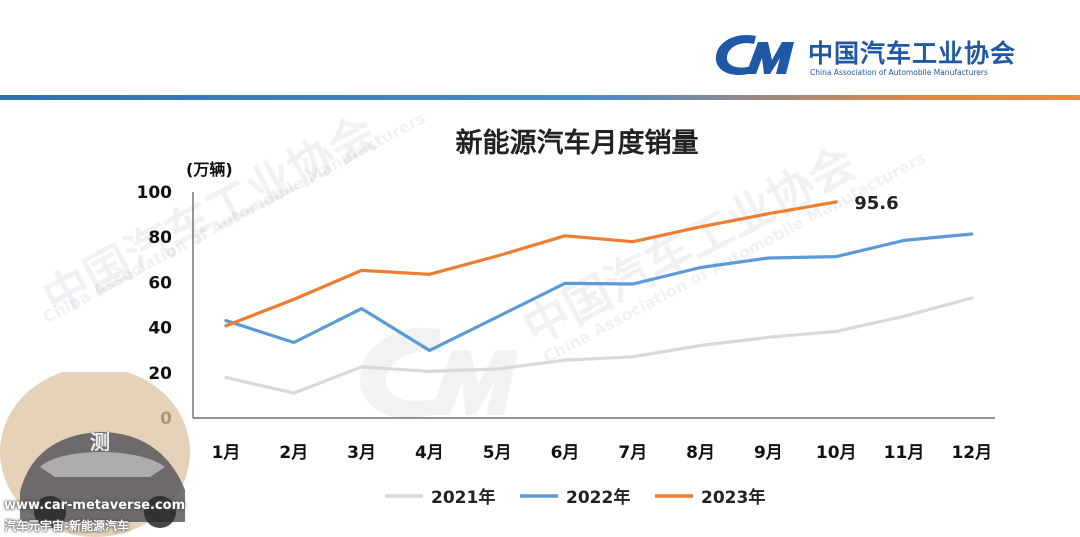 This screenshot has width=1080, height=537. I want to click on watermark-caption: 汽车元宇宙-新能源汽车, so click(66, 526).